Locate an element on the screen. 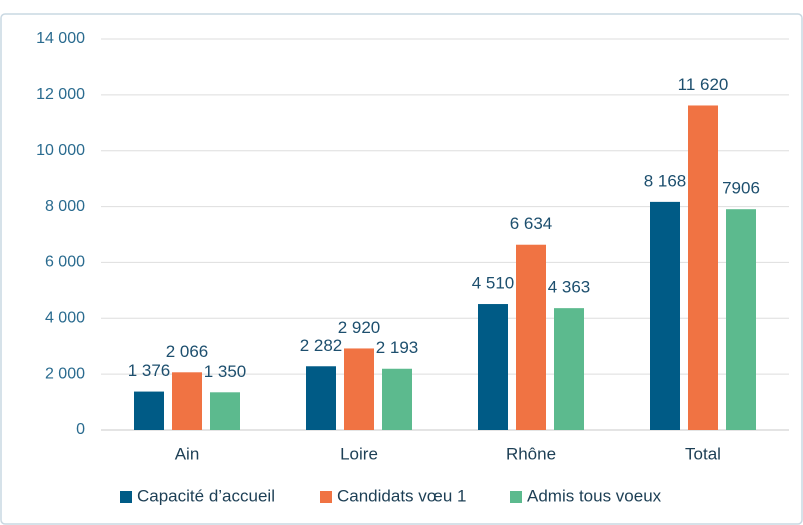 This screenshot has height=525, width=803. data-label: 2 920 is located at coordinates (359, 327).